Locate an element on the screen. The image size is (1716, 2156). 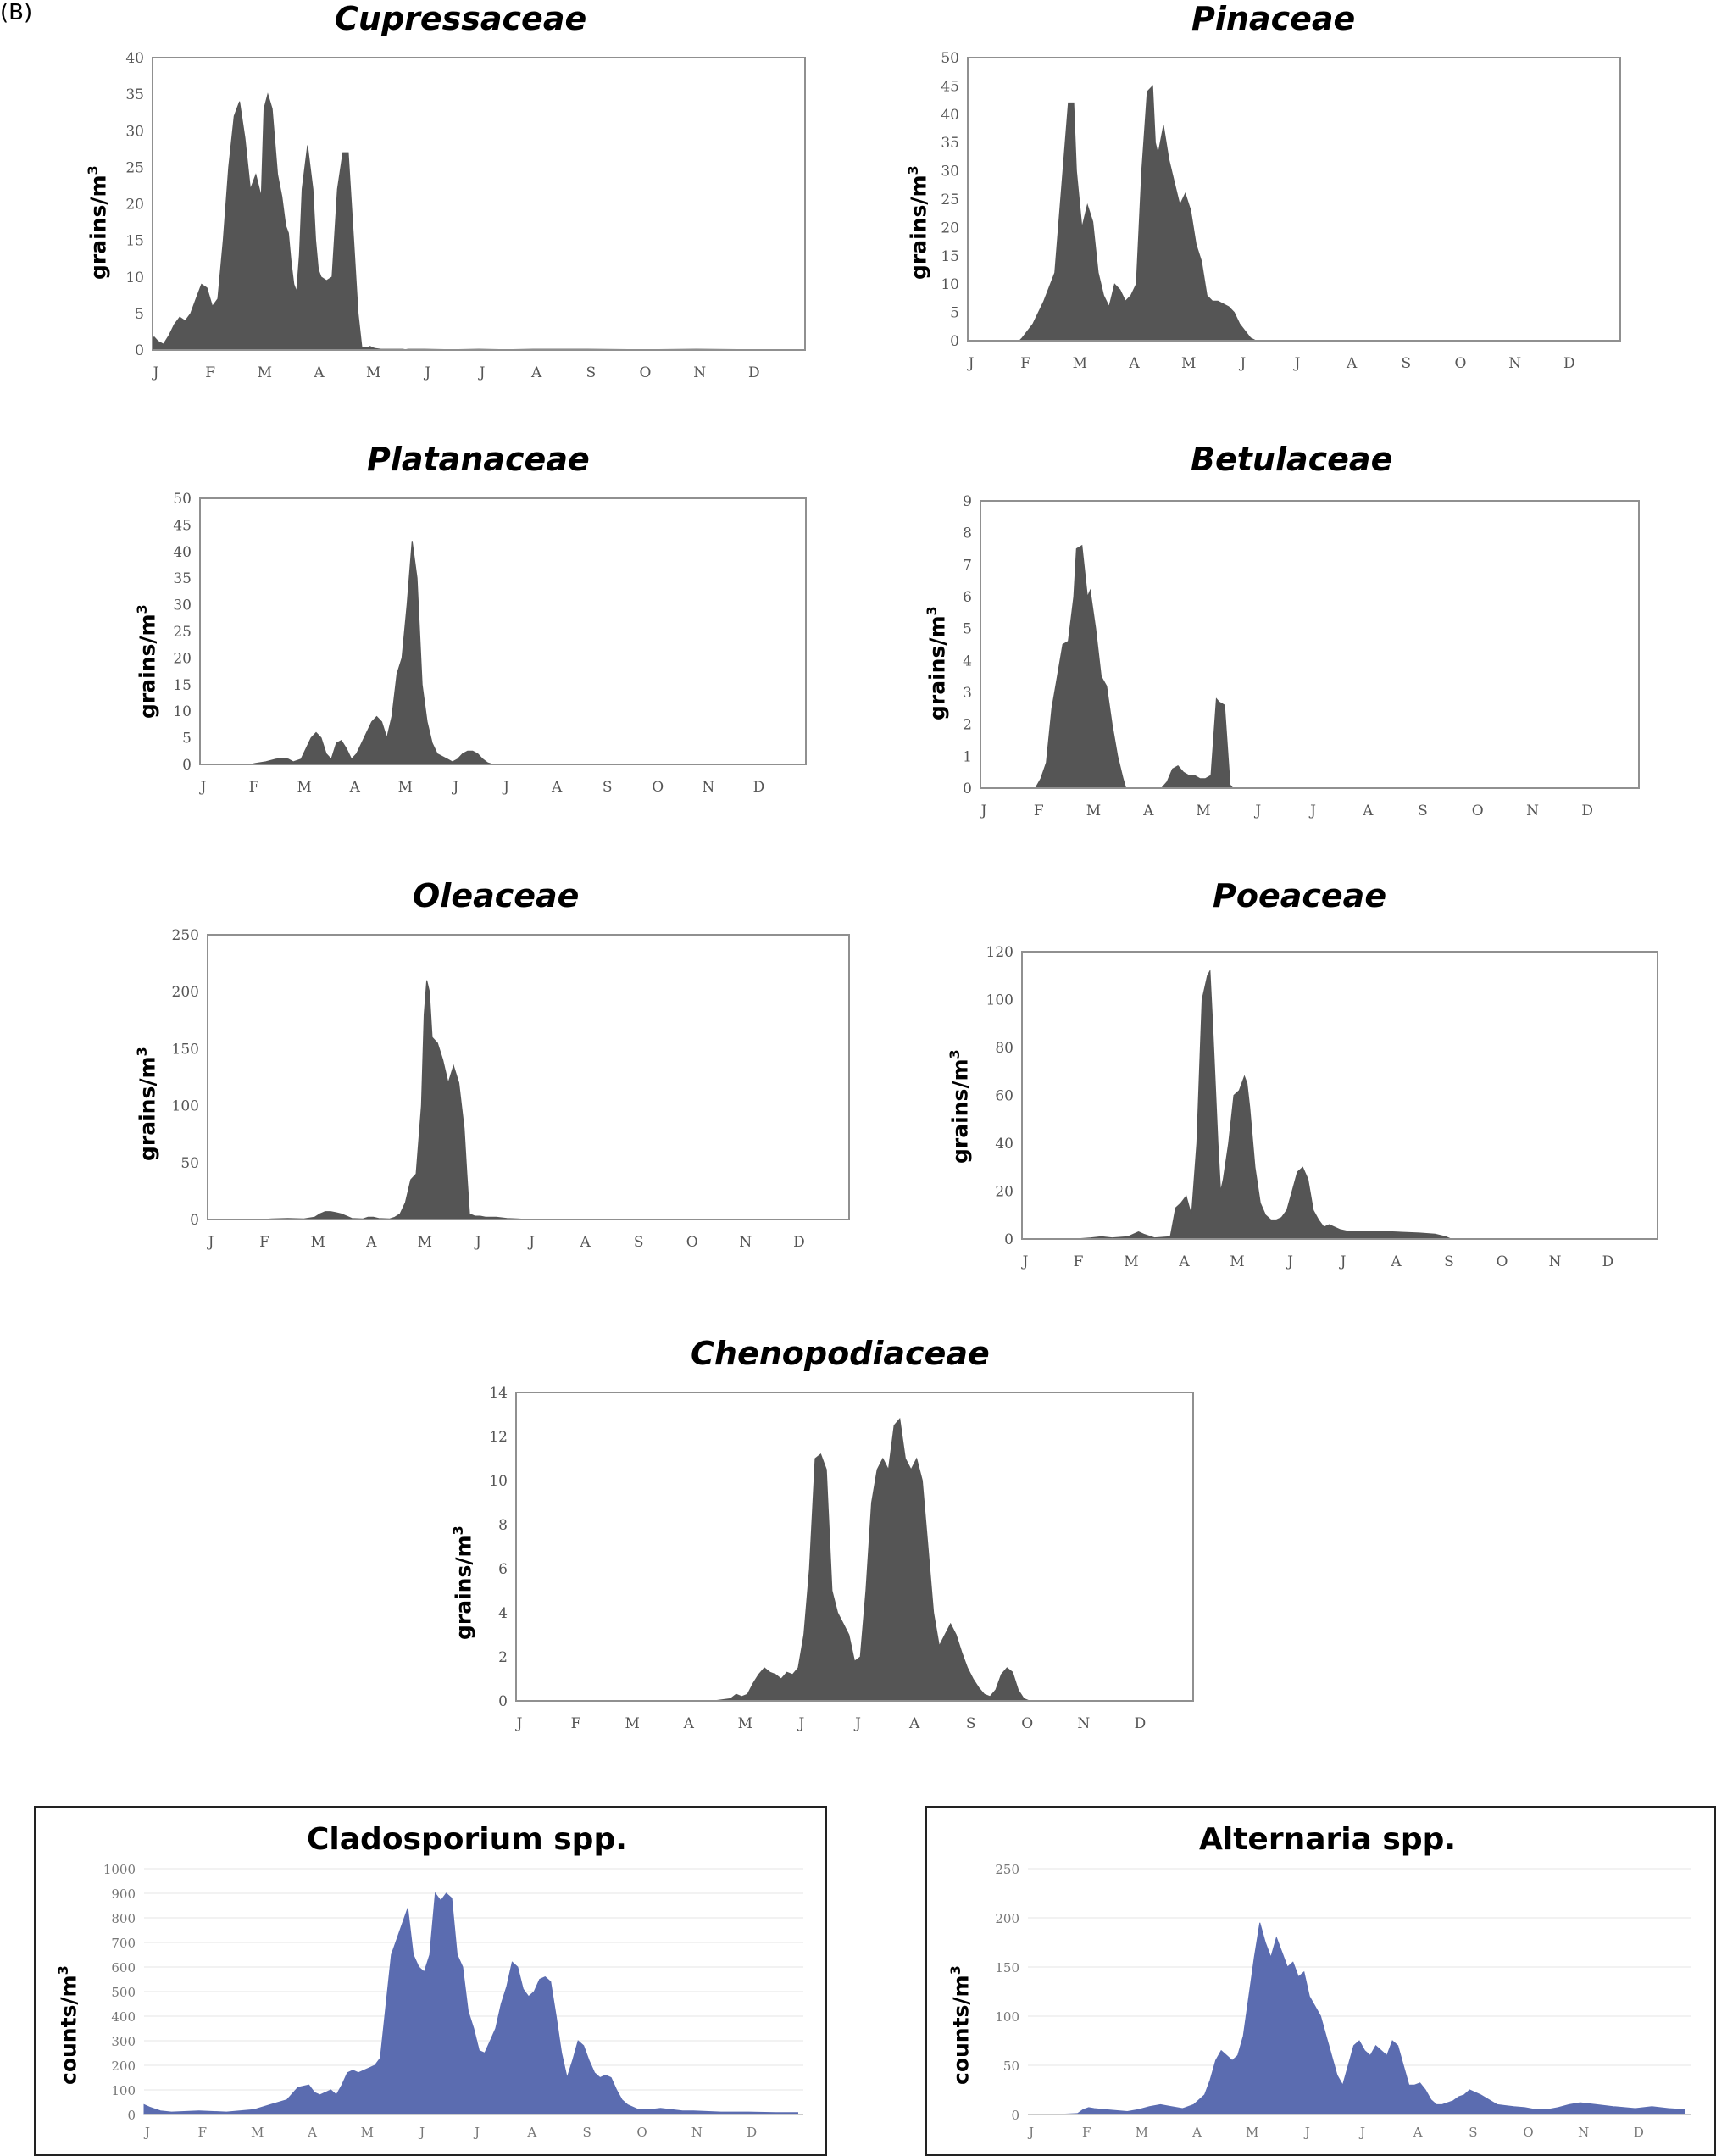
chenopodiaceae-y-tick-label: 10 is located at coordinates (498, 1481).